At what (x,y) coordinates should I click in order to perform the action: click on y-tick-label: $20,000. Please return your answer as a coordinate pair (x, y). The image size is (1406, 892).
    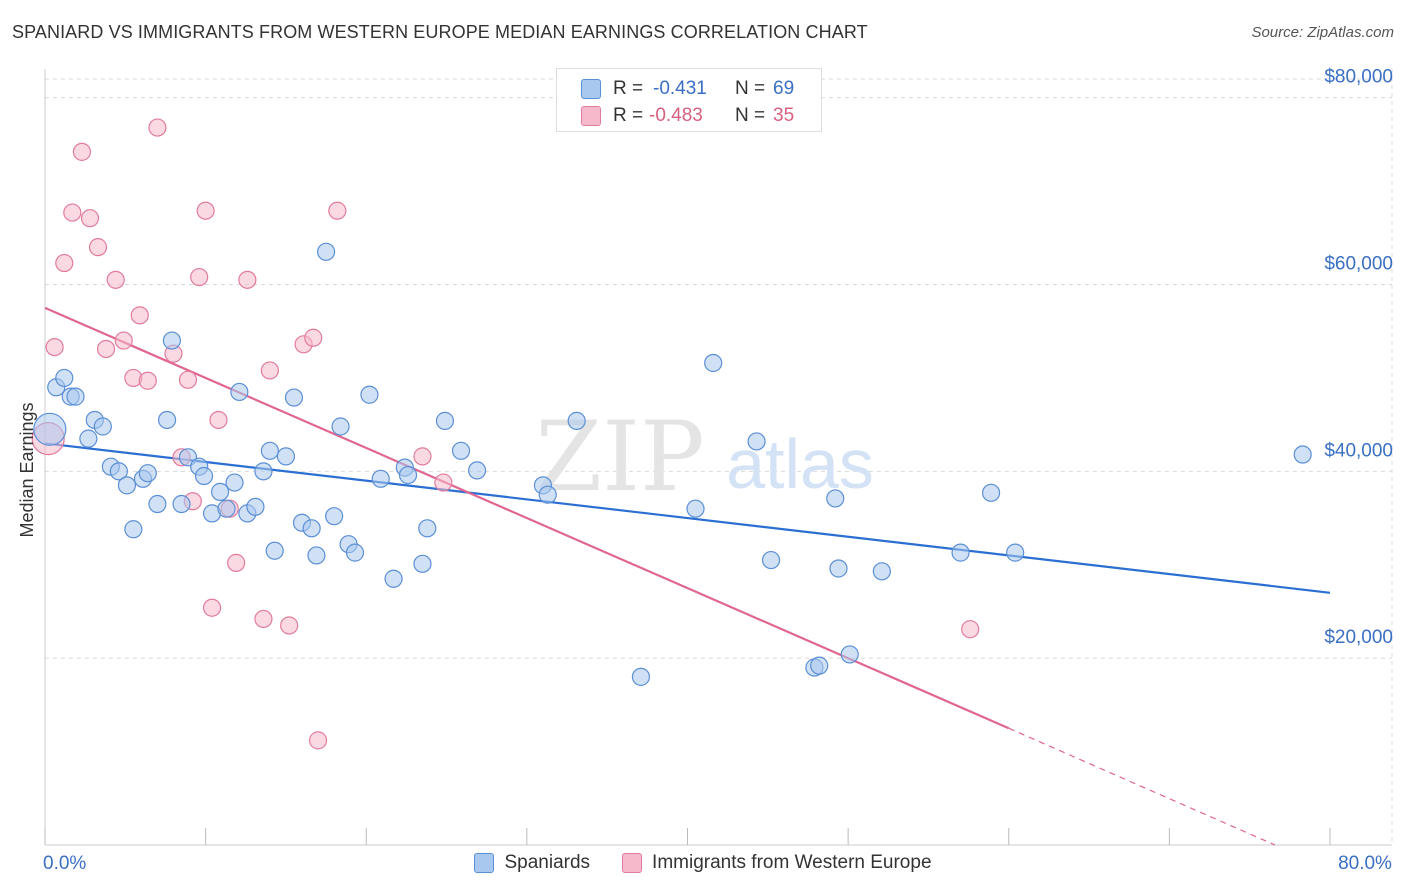
    Looking at the image, I should click on (1358, 637).